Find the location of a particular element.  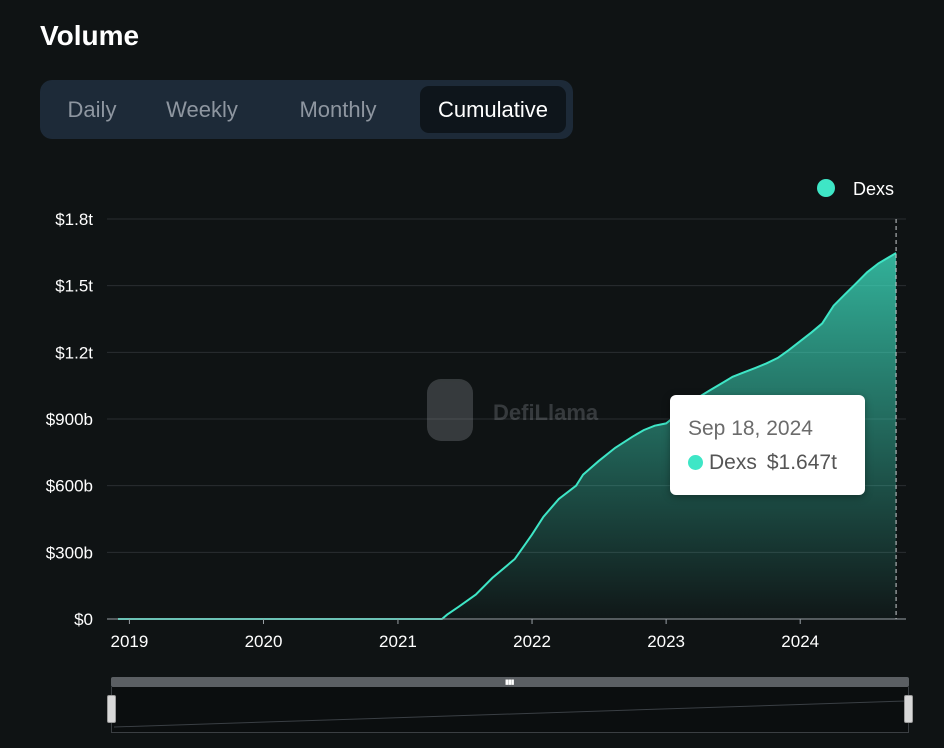

tooltip-series-name: Dexs is located at coordinates (733, 462).